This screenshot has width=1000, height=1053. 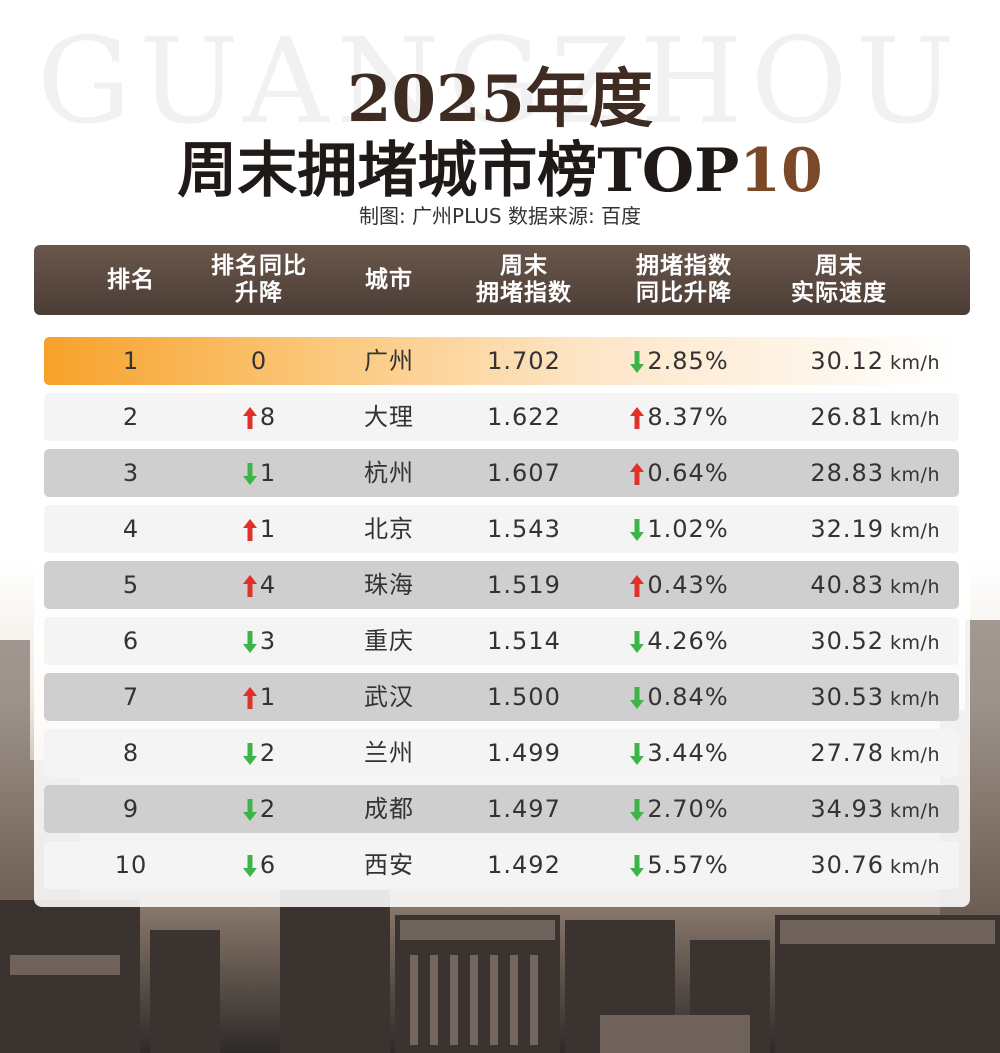 What do you see at coordinates (688, 417) in the screenshot?
I see `index-change-value: 8.37%` at bounding box center [688, 417].